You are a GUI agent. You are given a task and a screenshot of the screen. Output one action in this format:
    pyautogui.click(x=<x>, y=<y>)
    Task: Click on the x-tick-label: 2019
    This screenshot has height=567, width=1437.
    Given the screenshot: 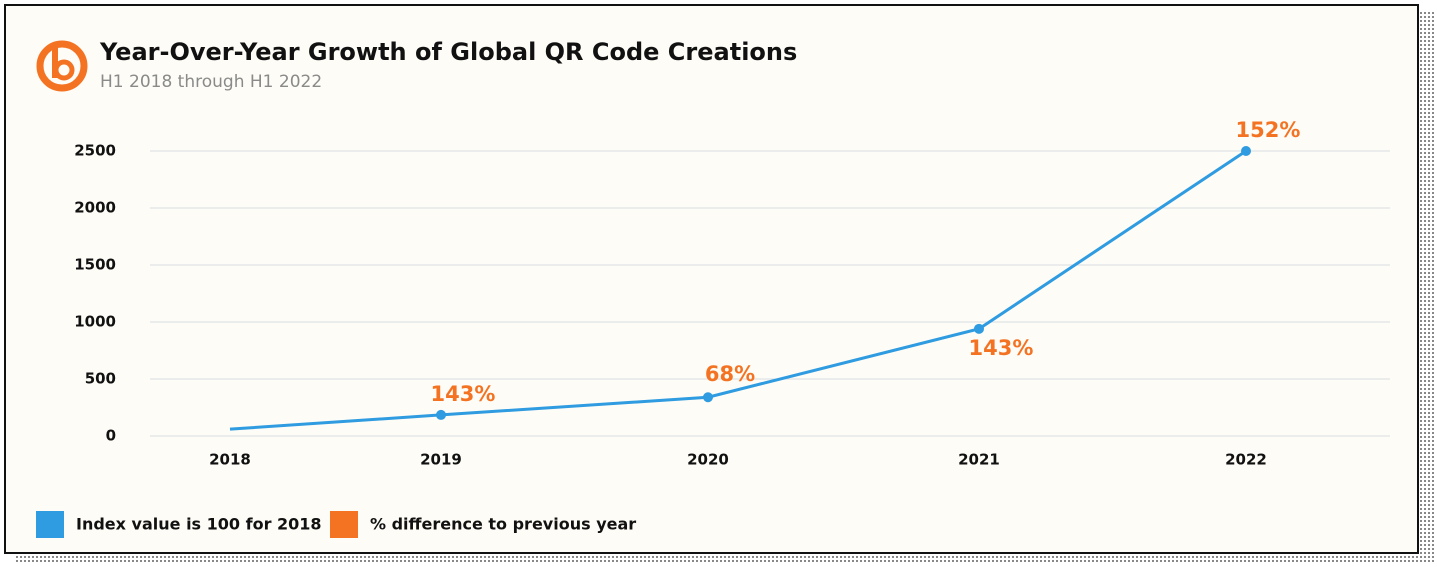 What is the action you would take?
    pyautogui.click(x=441, y=460)
    